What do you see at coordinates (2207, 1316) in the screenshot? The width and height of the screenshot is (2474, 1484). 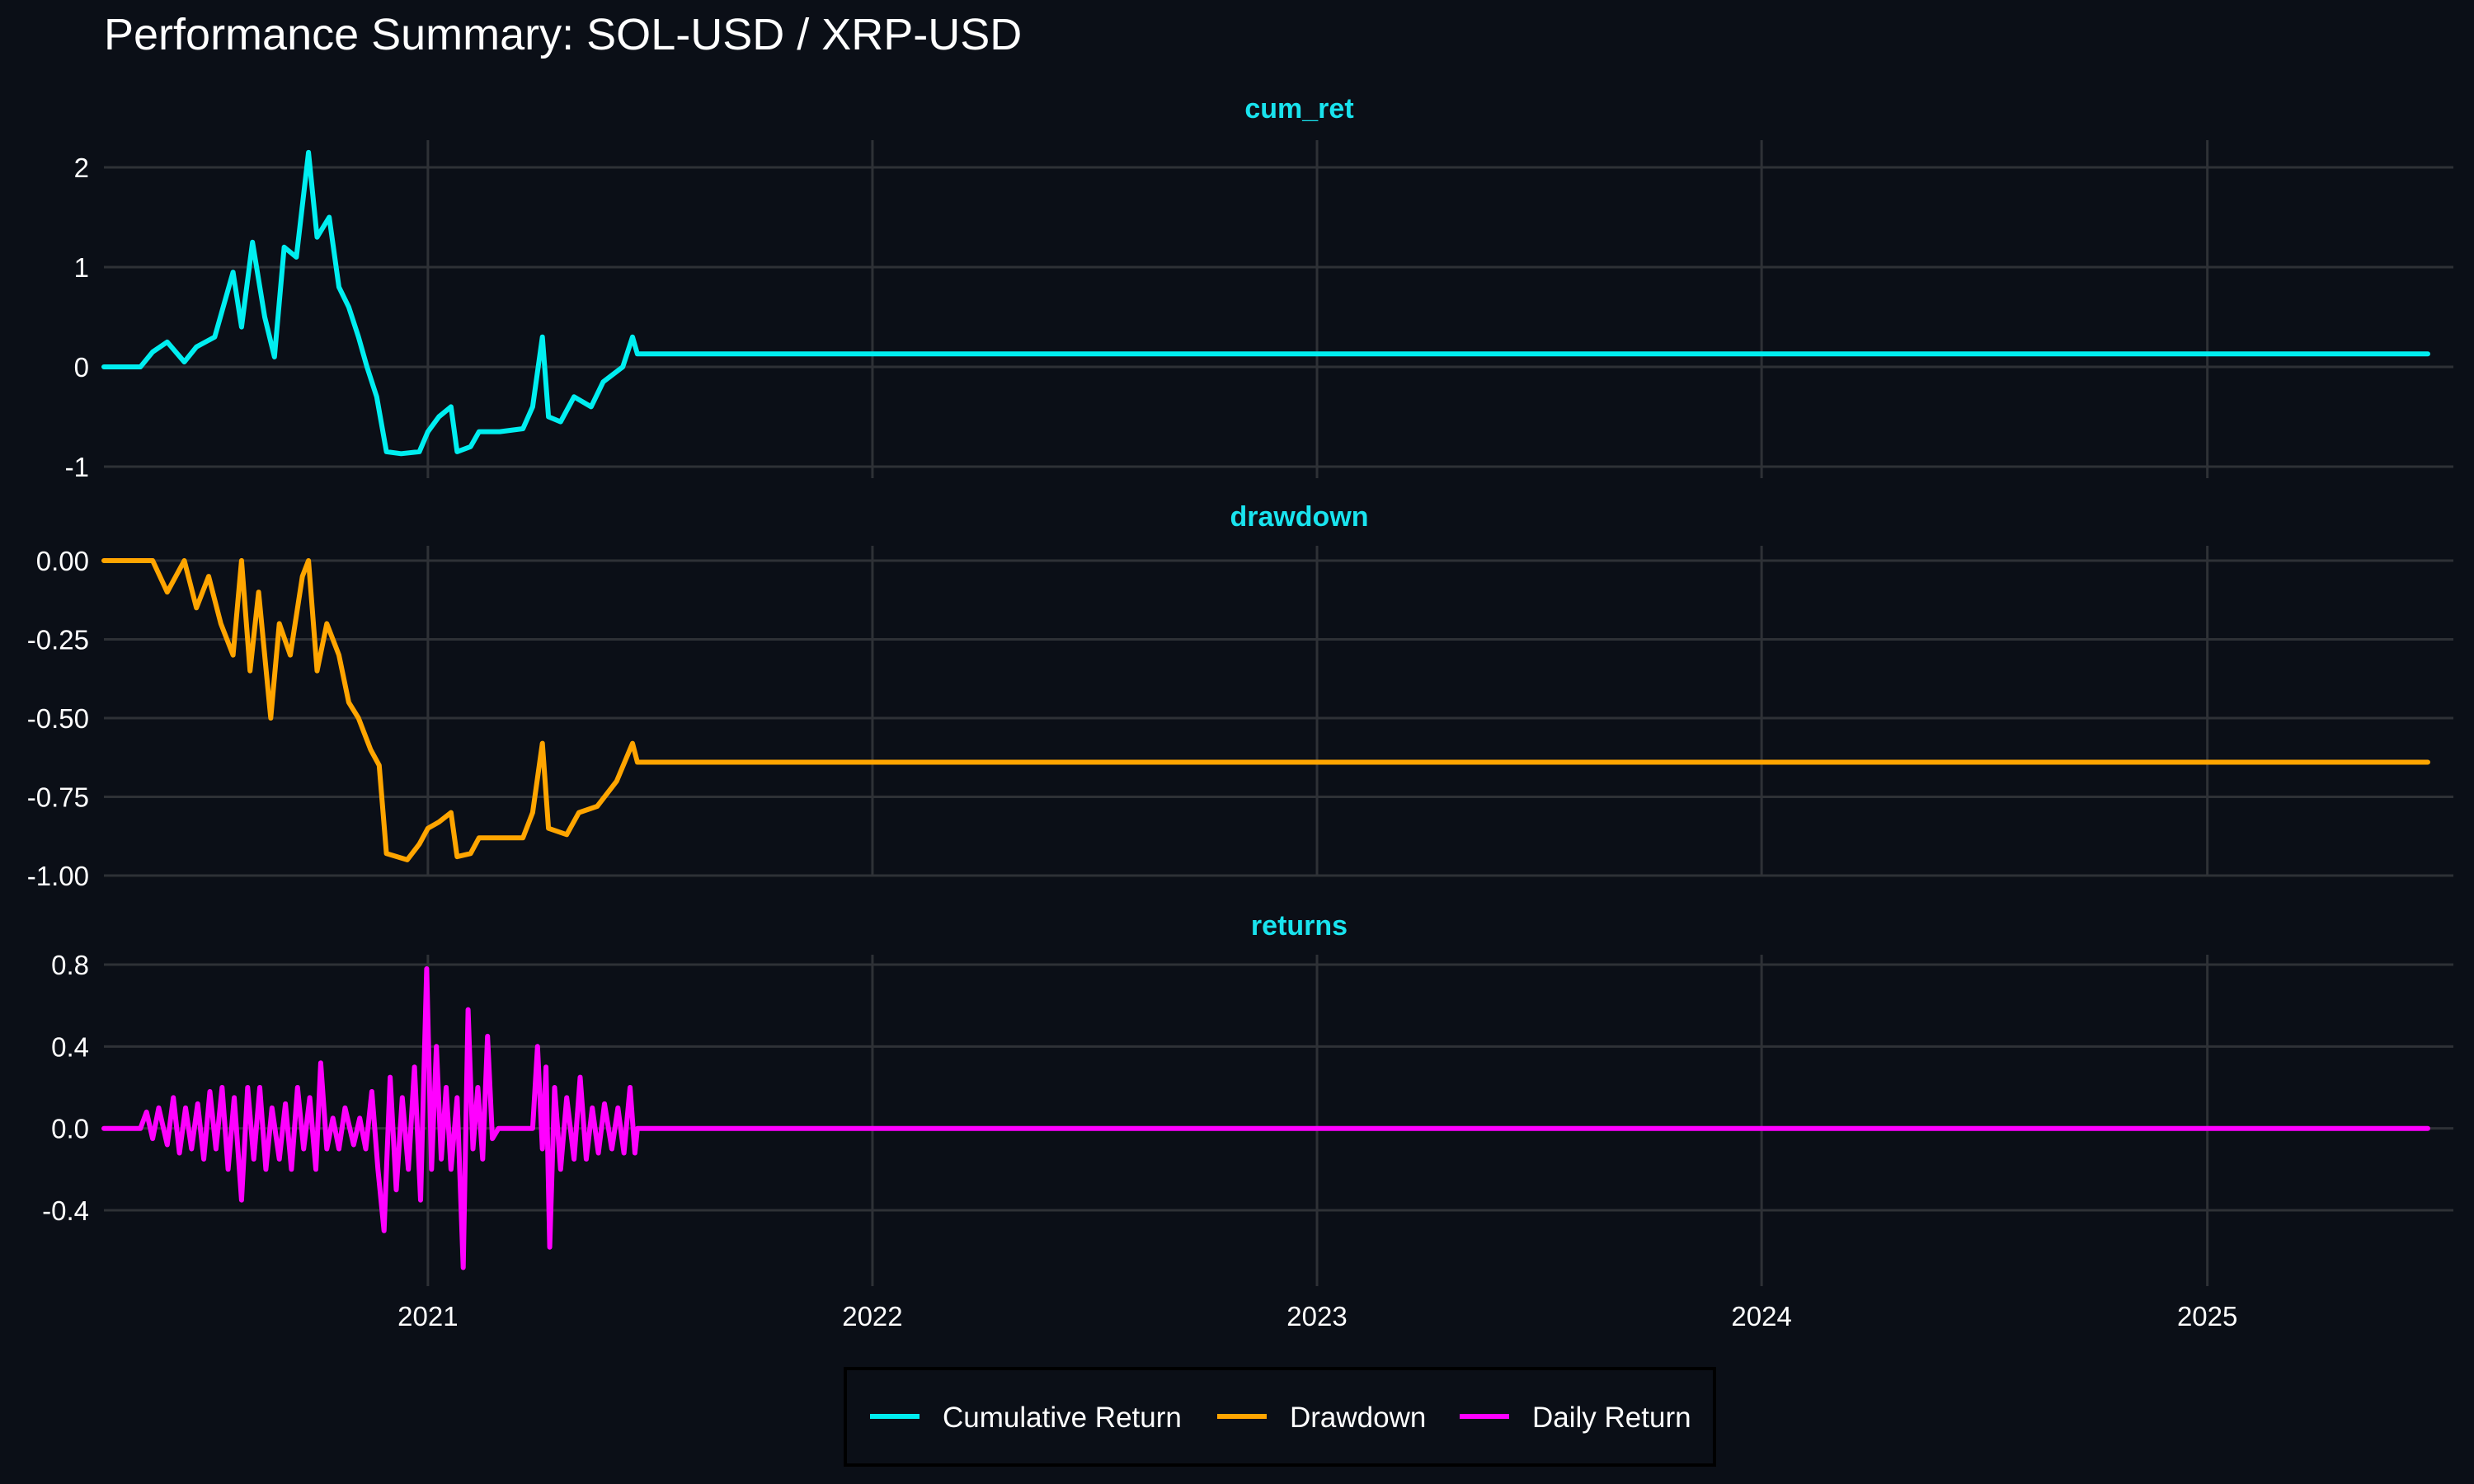 I see `x-tick-label: 2025` at bounding box center [2207, 1316].